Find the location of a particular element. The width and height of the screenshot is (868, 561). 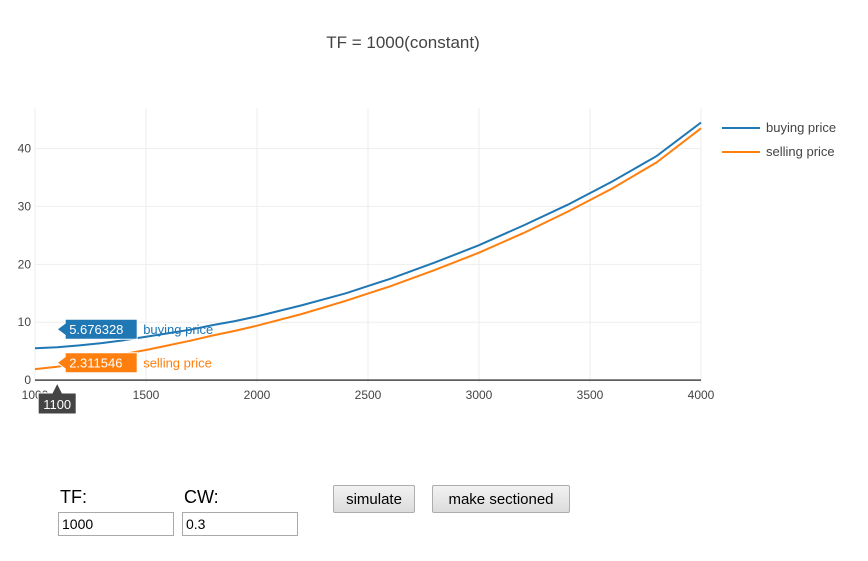

hover-series-name: buying price is located at coordinates (178, 329).